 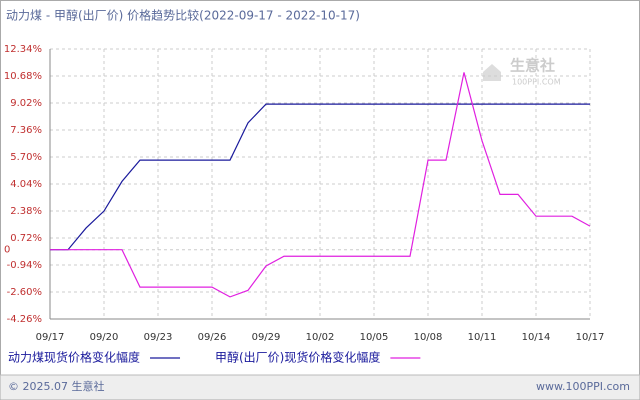 What do you see at coordinates (158, 337) in the screenshot?
I see `x-tick-label: 09/23` at bounding box center [158, 337].